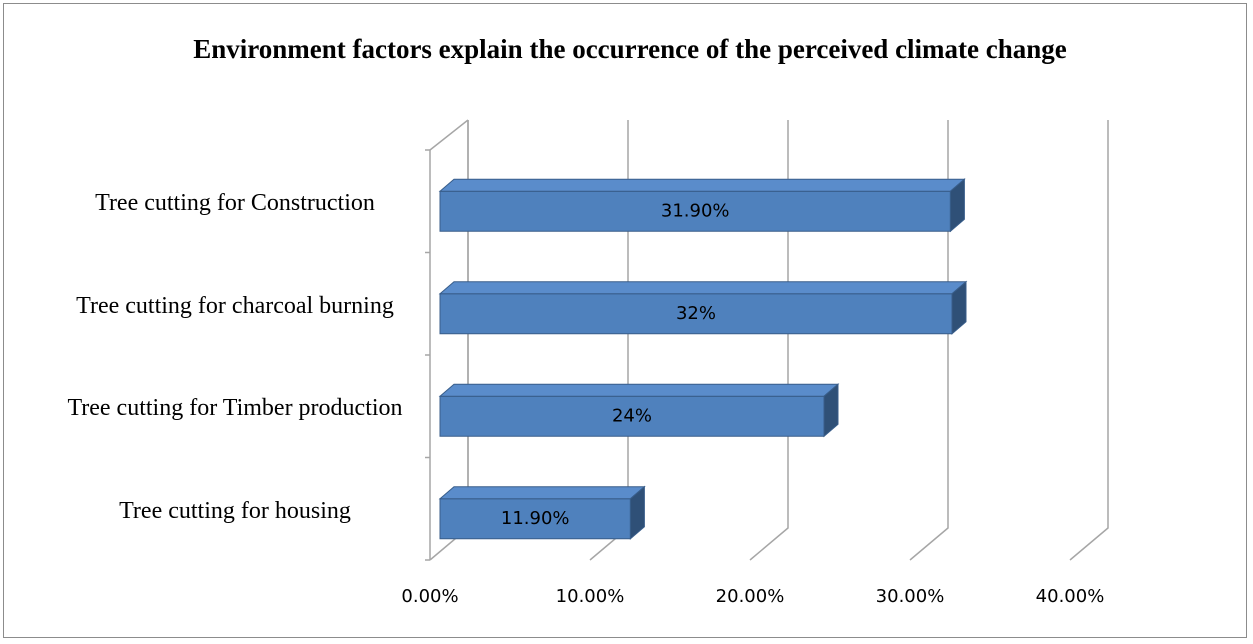  I want to click on x-tick-label: 40.00%, so click(1070, 596).